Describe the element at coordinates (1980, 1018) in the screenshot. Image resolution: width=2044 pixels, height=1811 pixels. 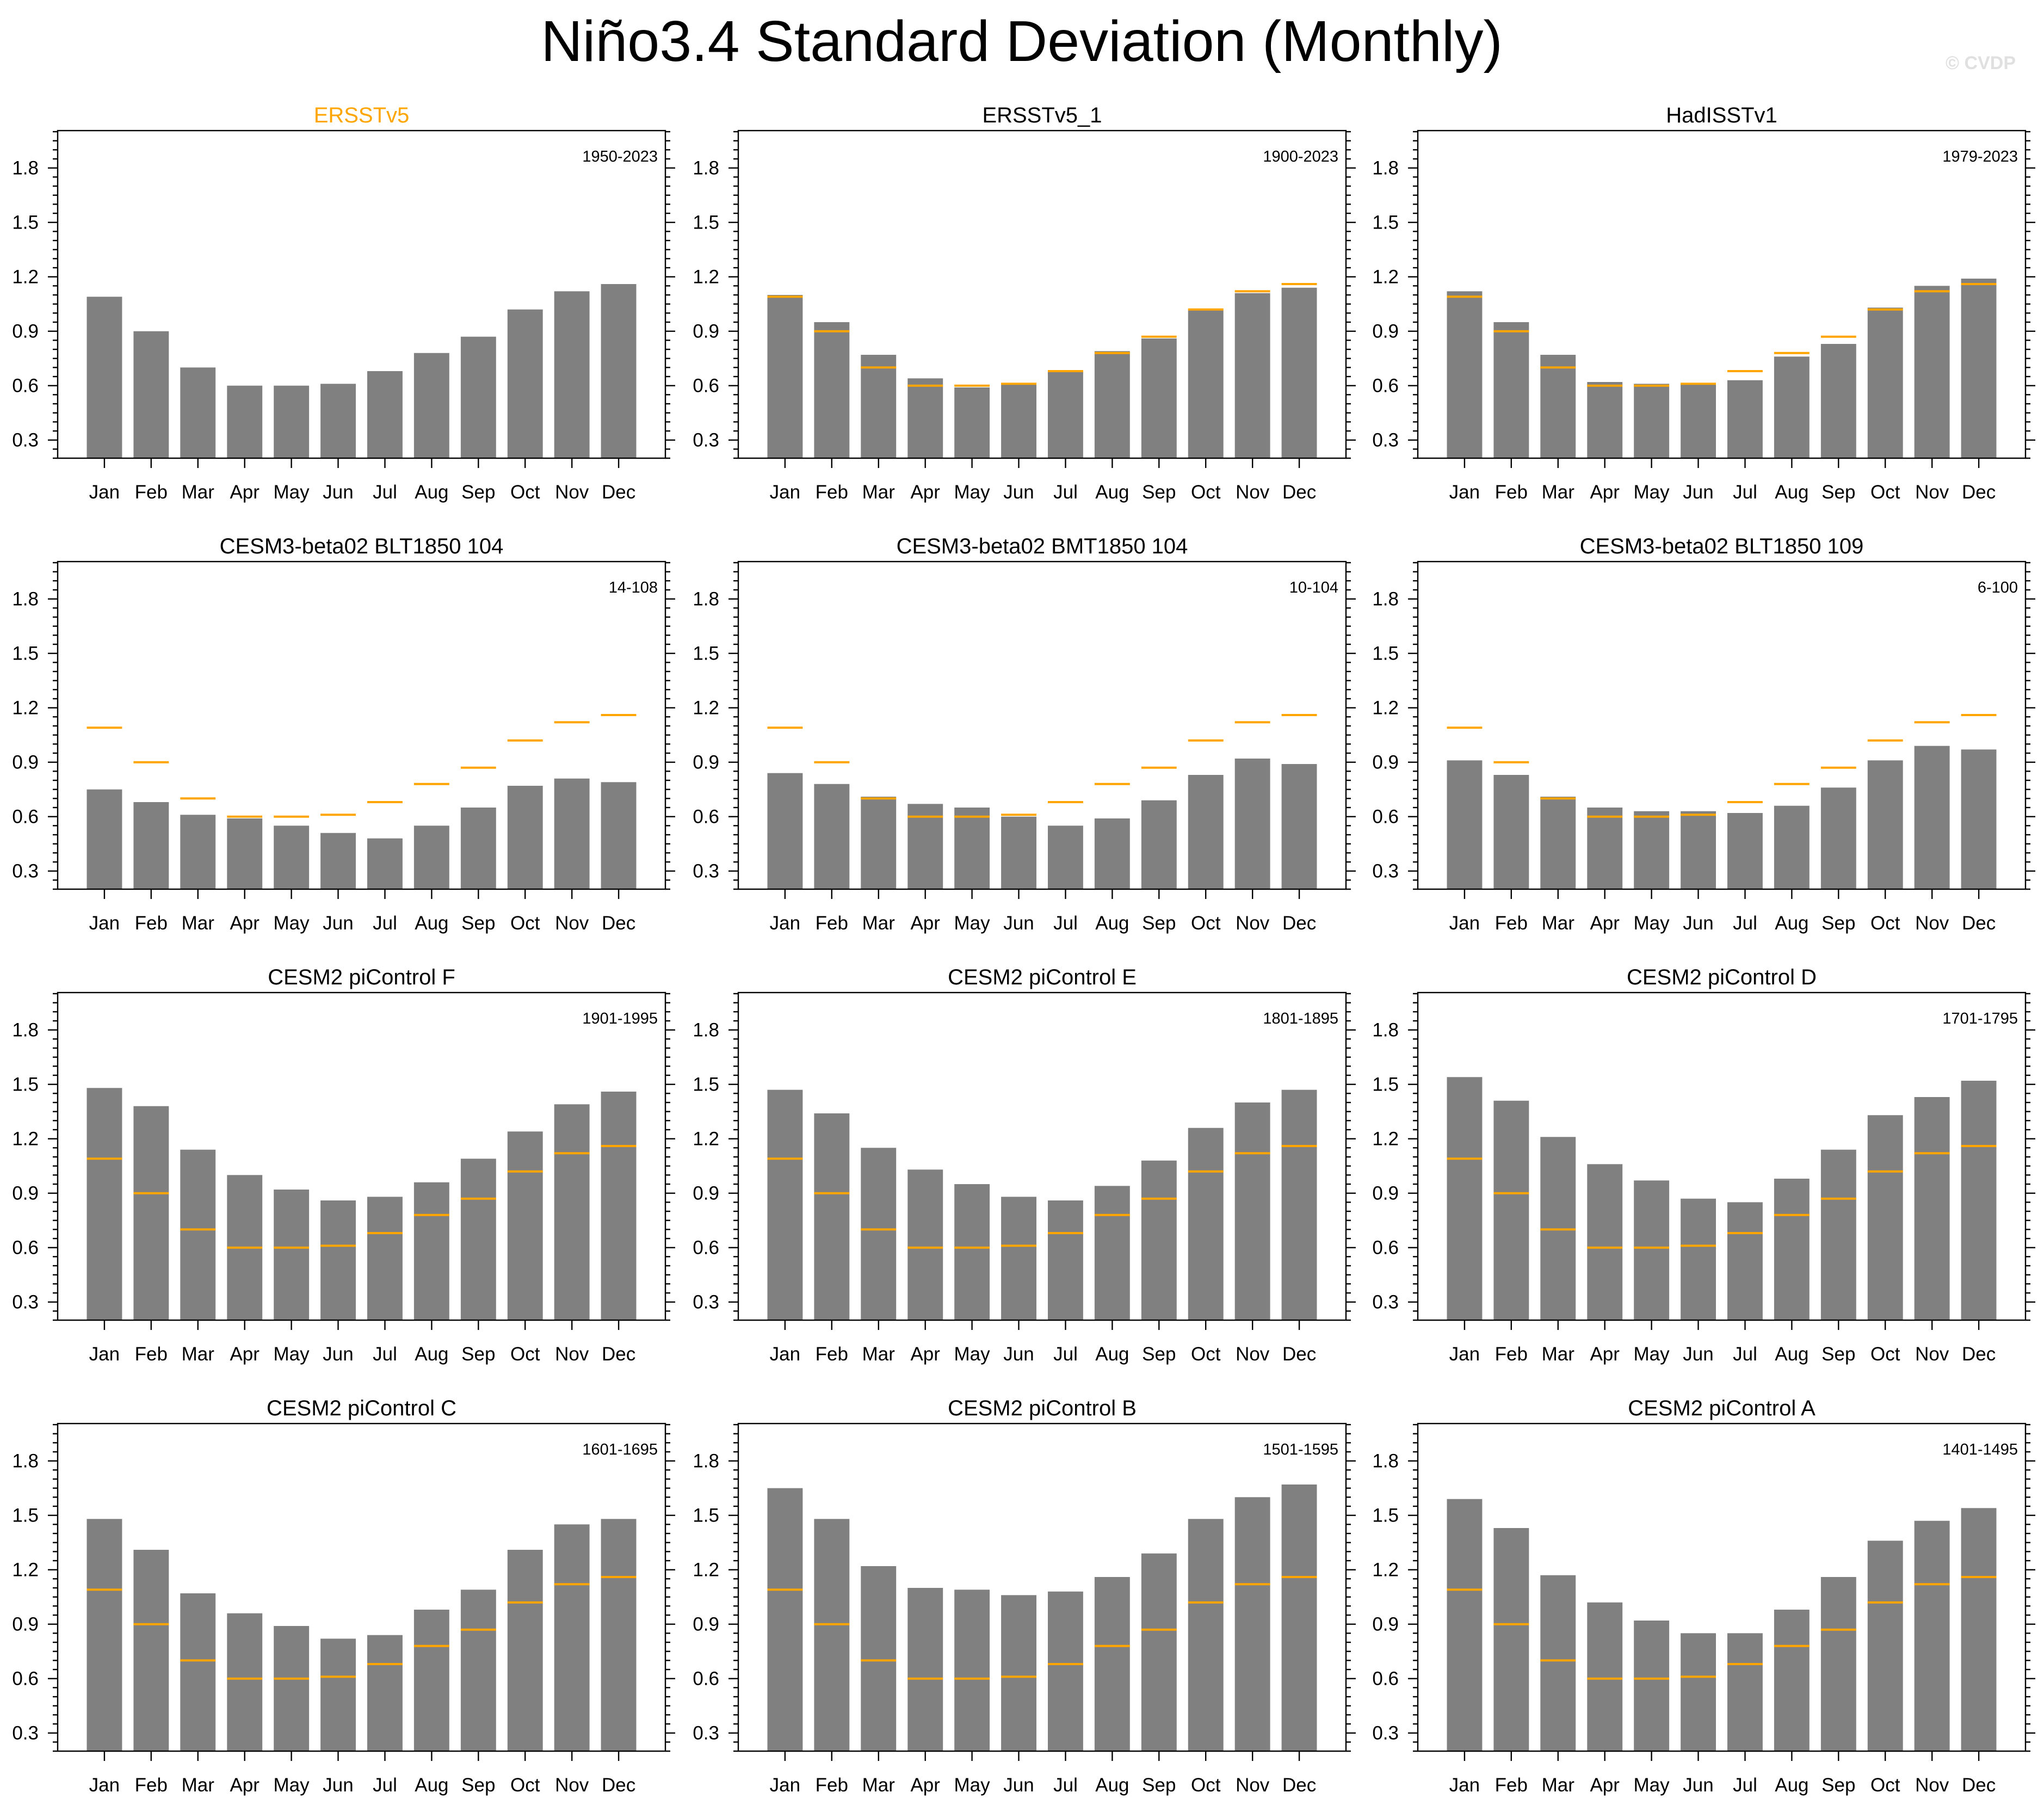
I see `period-label: 1701-1795` at that location.